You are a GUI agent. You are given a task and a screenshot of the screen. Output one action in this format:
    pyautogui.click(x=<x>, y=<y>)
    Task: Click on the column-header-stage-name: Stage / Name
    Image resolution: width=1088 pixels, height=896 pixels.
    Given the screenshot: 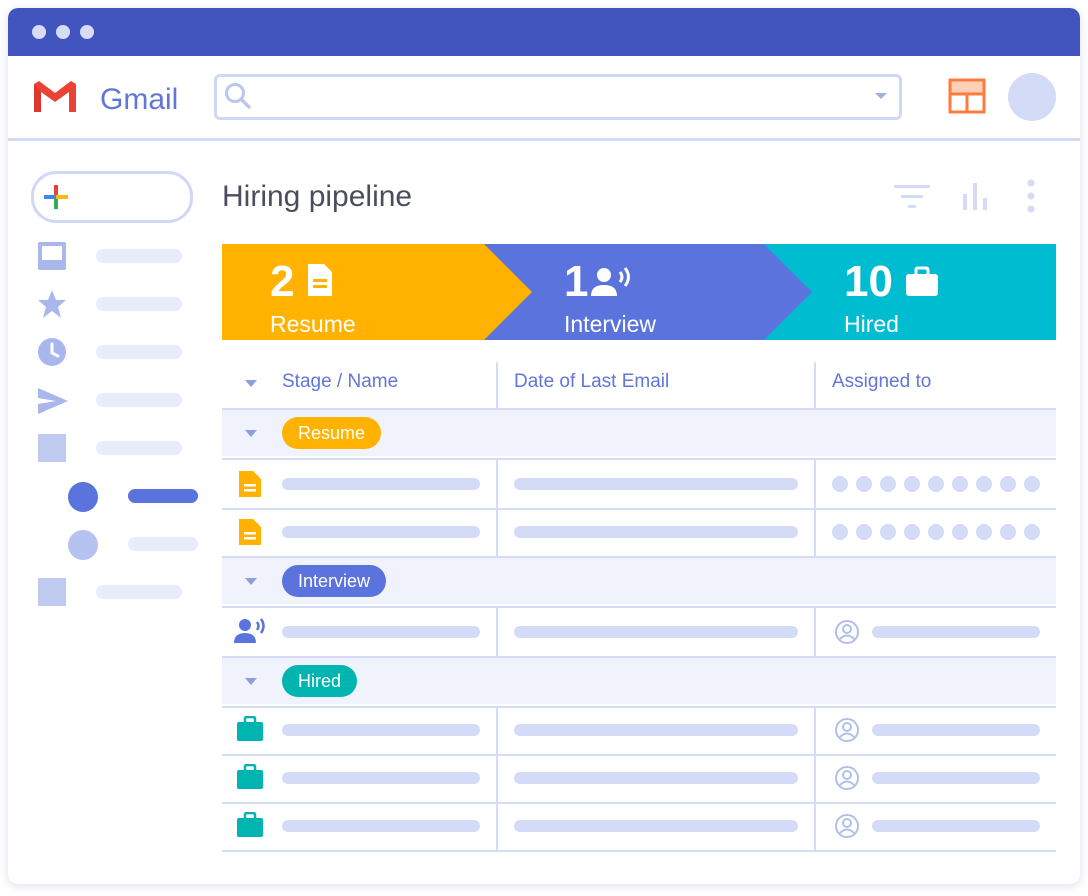 What is the action you would take?
    pyautogui.click(x=340, y=381)
    